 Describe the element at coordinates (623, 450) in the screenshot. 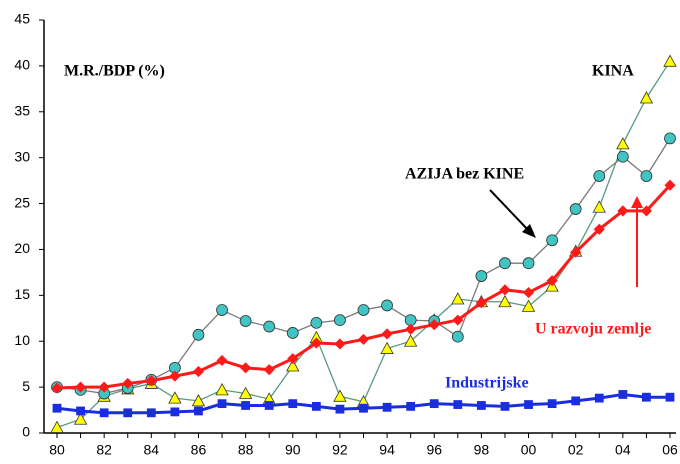

I see `x-tick-label: 04` at that location.